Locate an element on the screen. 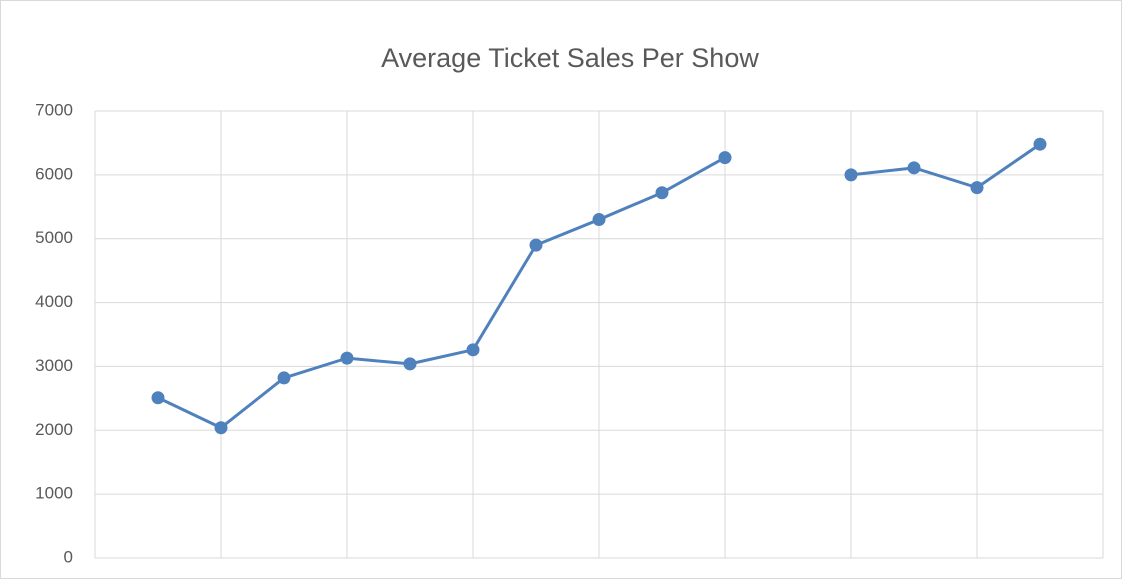 The height and width of the screenshot is (580, 1123). y-tick-label: 7000 is located at coordinates (54, 109).